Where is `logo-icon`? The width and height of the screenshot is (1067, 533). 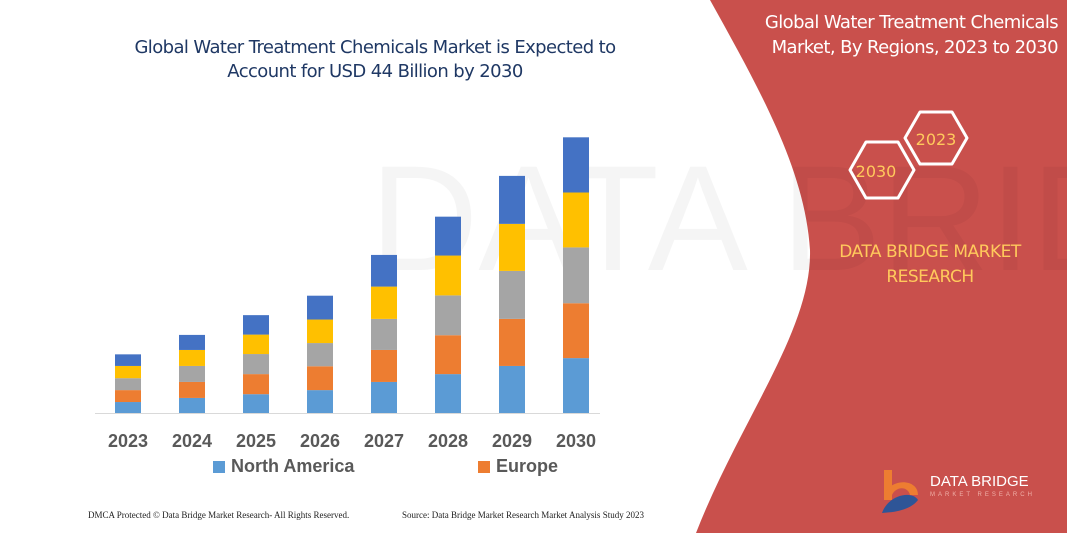
logo-icon is located at coordinates (900, 491).